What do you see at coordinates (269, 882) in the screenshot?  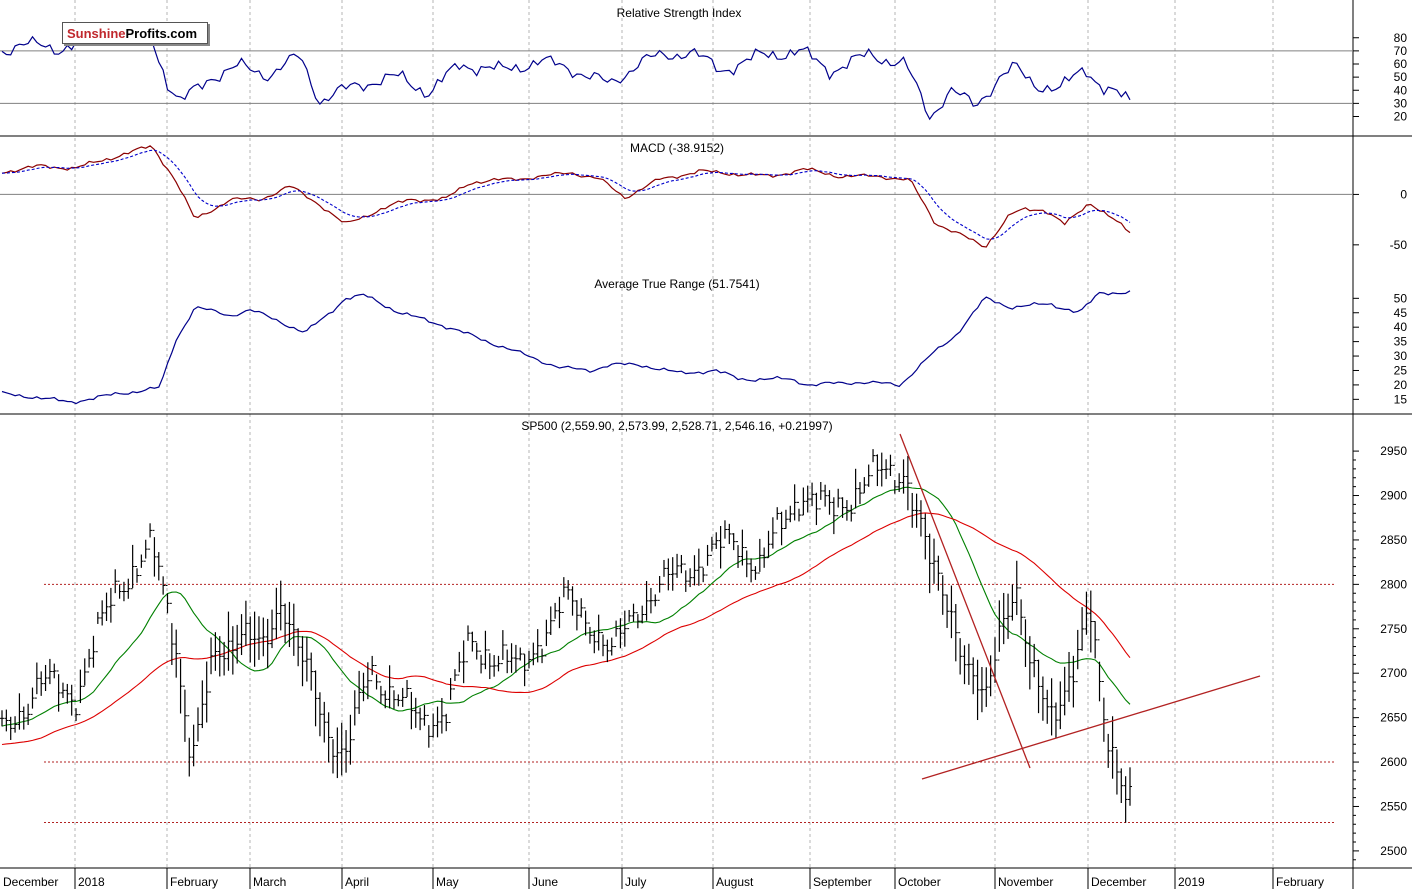 I see `month-label: March` at bounding box center [269, 882].